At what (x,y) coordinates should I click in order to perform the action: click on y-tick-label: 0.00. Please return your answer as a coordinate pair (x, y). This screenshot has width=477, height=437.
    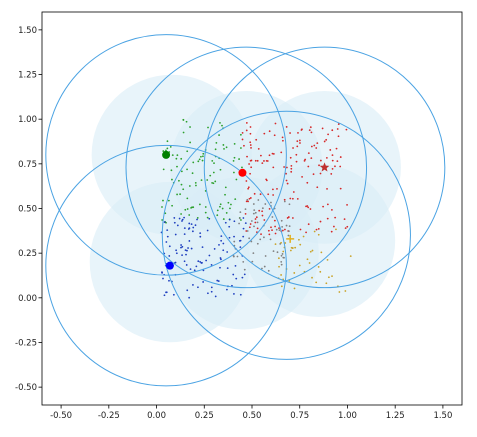
    Looking at the image, I should click on (27, 299).